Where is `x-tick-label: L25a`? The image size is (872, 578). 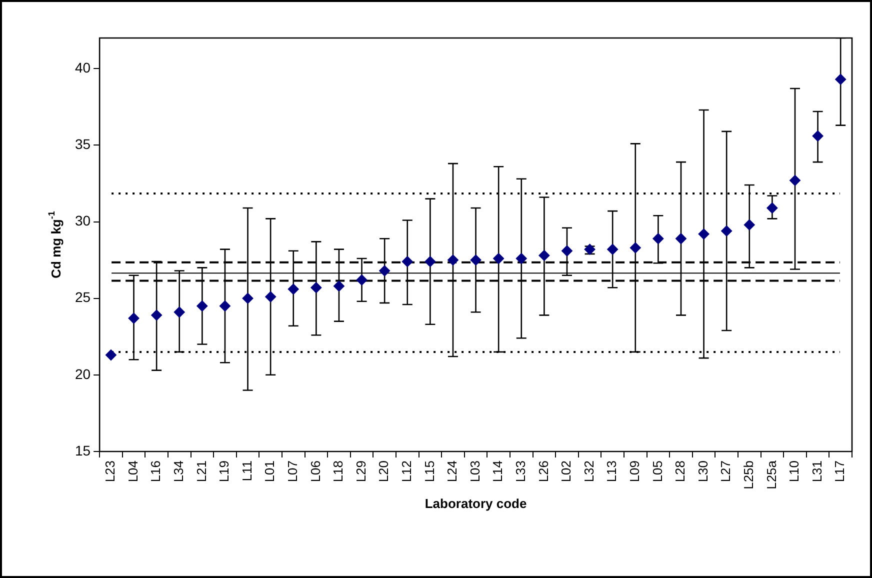 x-tick-label: L25a is located at coordinates (771, 475).